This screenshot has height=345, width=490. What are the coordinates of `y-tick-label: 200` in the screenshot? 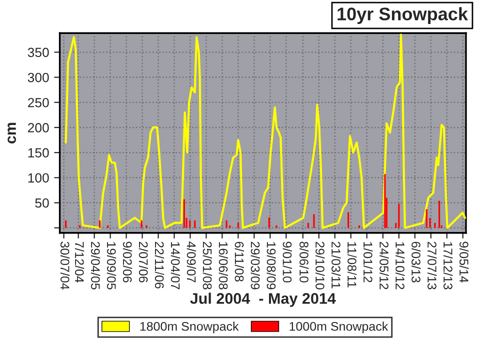 It's located at (38, 127).